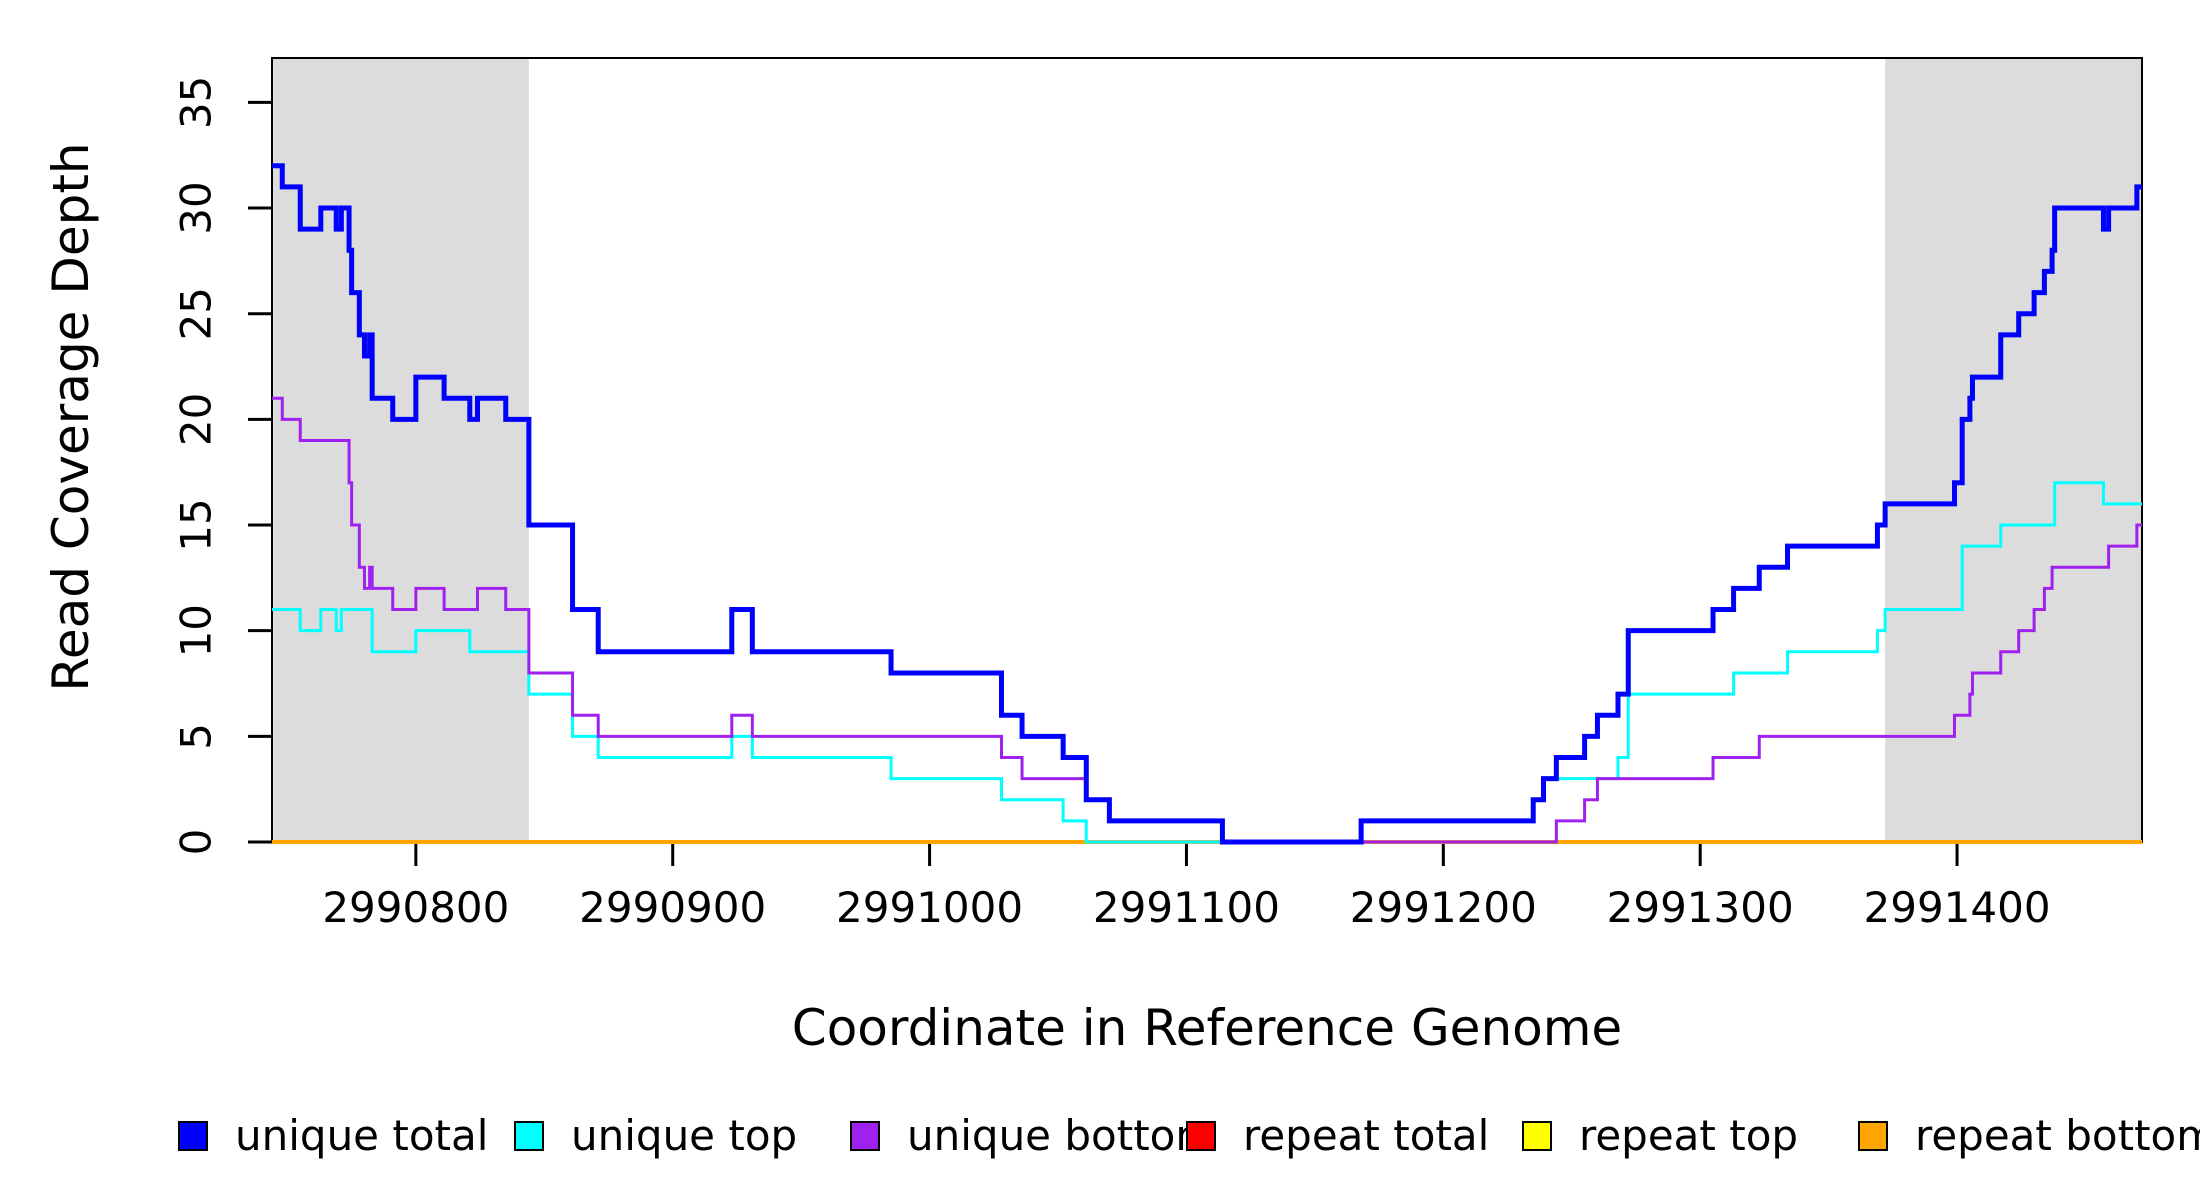 This screenshot has height=1204, width=2200. I want to click on y-axis-tick-label: 15, so click(196, 524).